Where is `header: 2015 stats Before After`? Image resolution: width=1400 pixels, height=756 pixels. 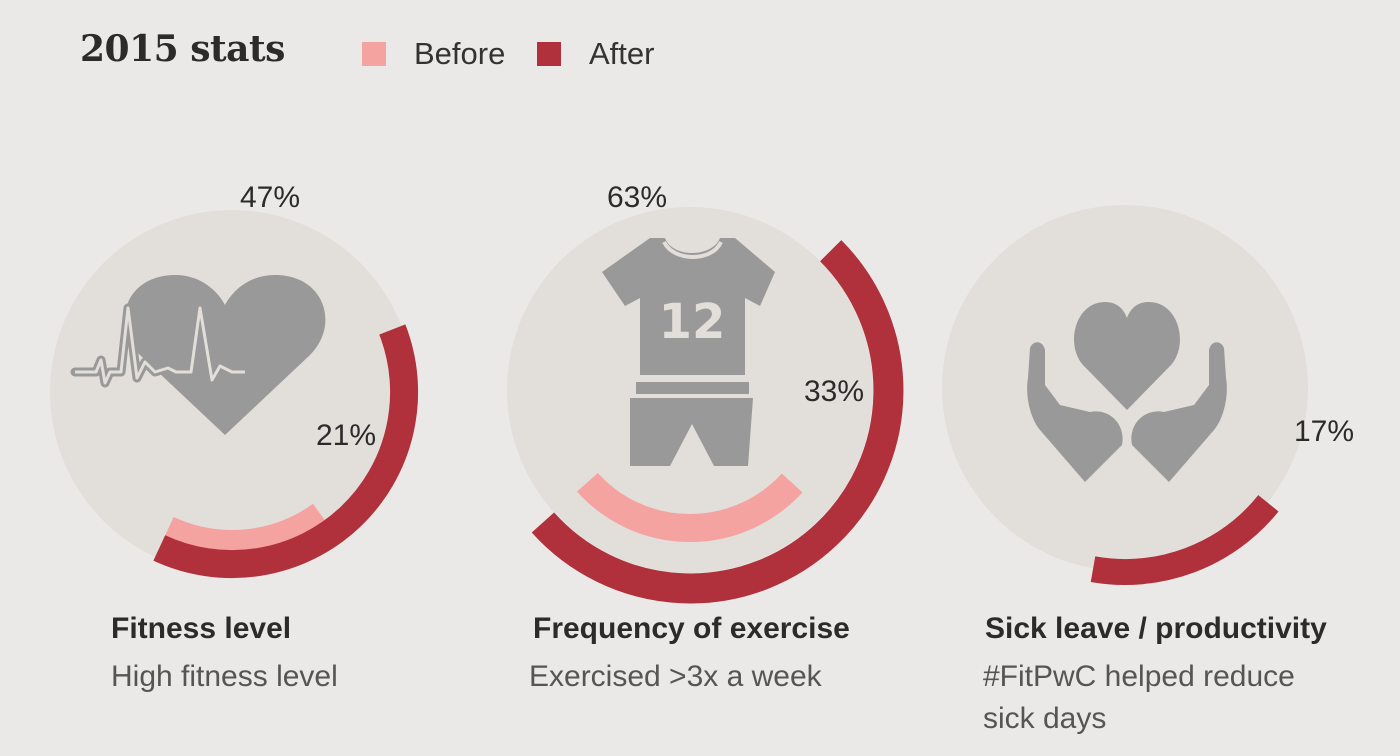 header: 2015 stats Before After is located at coordinates (700, 55).